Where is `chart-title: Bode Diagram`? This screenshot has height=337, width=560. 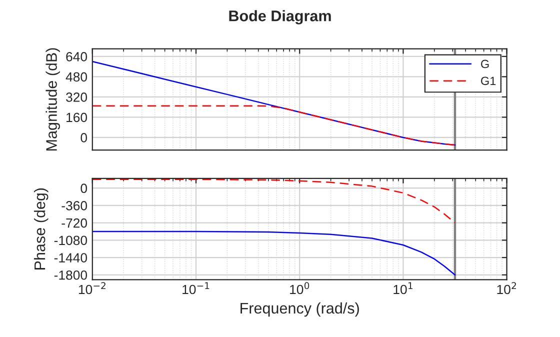
chart-title: Bode Diagram is located at coordinates (280, 17).